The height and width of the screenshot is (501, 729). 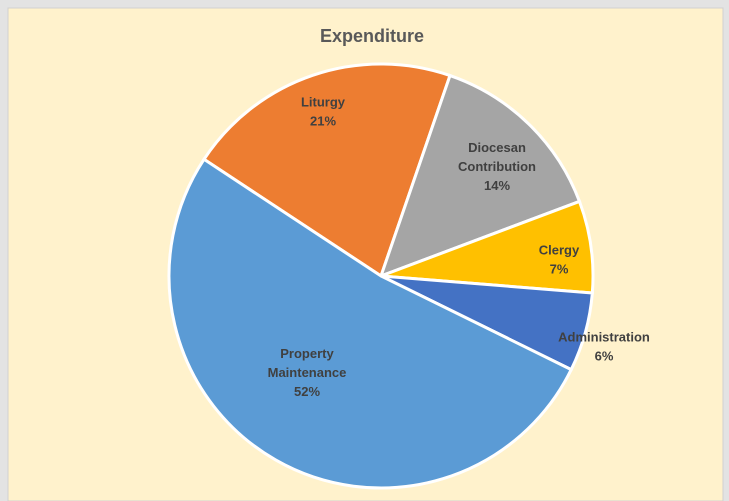 I want to click on category-label: Property Maintenance, so click(x=307, y=363).